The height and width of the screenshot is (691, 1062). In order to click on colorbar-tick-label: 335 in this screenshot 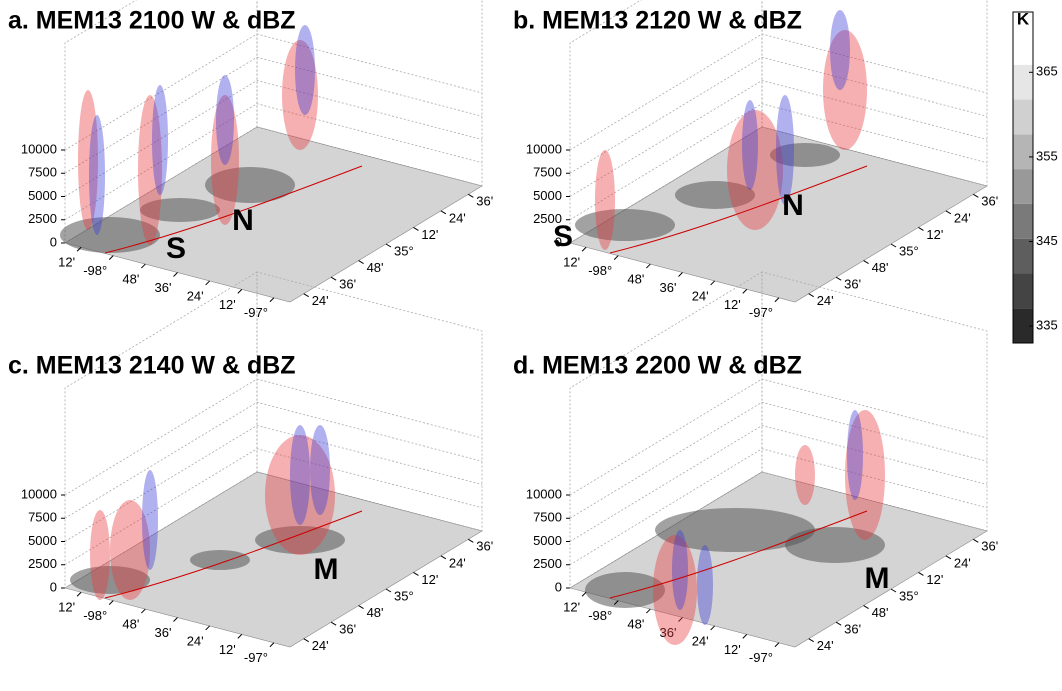, I will do `click(1047, 325)`.